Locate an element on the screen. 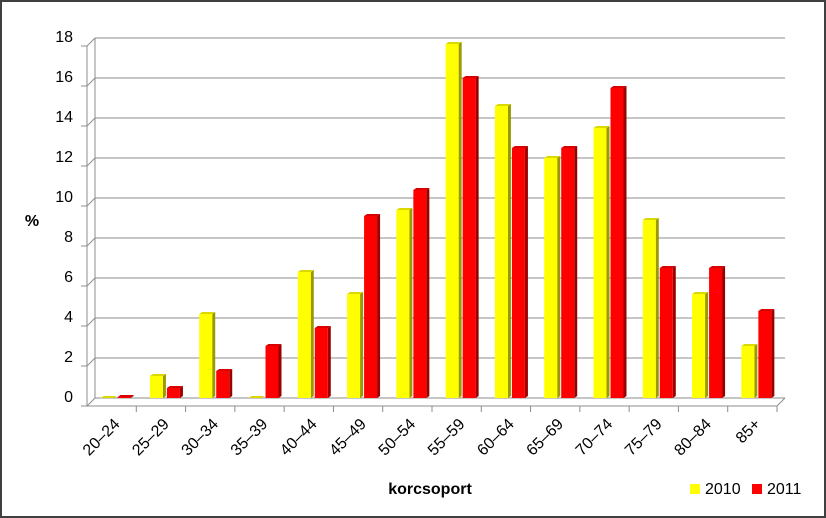 This screenshot has width=826, height=518. y-tick-label: 4 is located at coordinates (68, 317).